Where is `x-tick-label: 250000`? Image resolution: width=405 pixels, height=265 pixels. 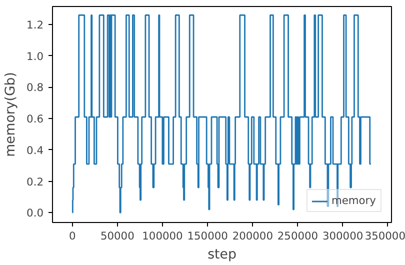
x-tick-label: 250000 is located at coordinates (297, 236).